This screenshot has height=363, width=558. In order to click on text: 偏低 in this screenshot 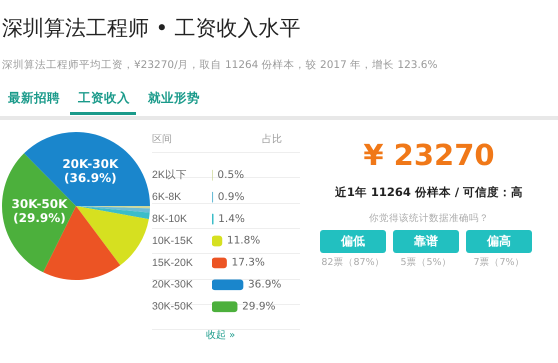, I will do `click(353, 241)`.